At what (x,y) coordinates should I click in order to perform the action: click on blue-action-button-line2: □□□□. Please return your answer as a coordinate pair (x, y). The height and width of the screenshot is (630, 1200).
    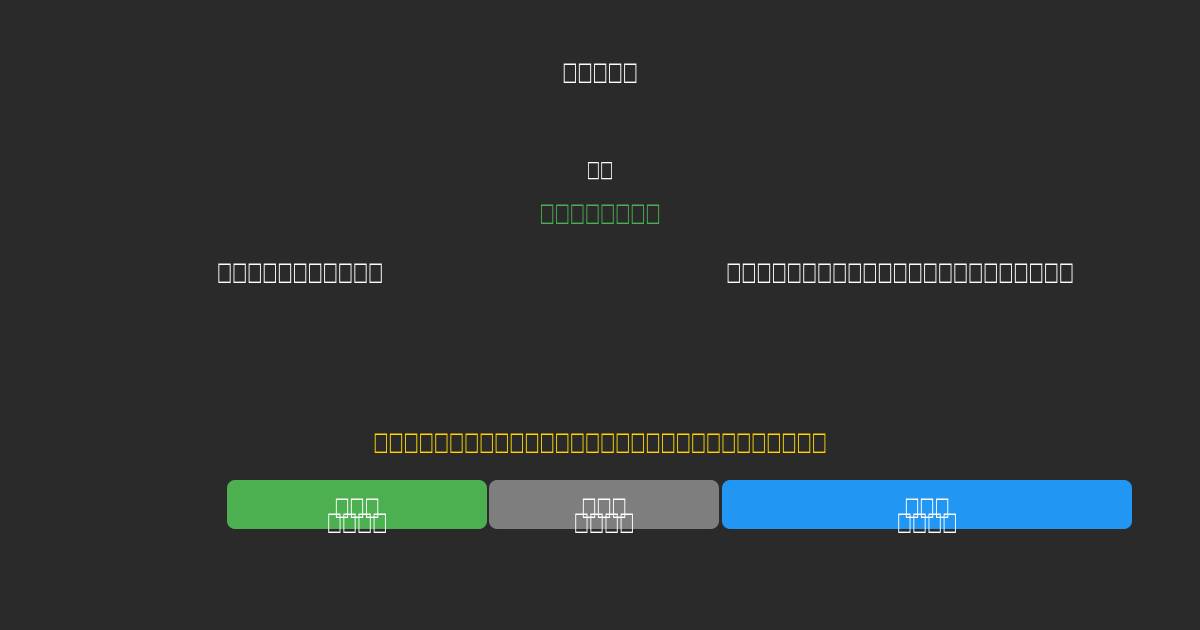
    Looking at the image, I should click on (927, 521).